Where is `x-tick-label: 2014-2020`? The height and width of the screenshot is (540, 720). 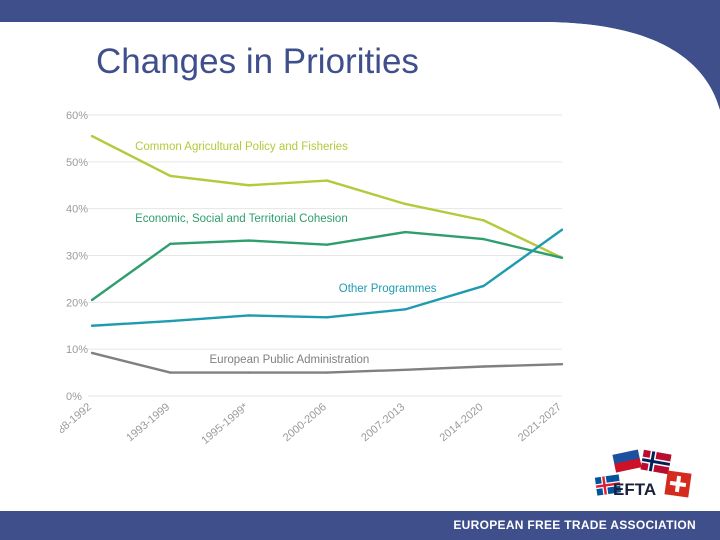 x-tick-label: 2014-2020 is located at coordinates (462, 422).